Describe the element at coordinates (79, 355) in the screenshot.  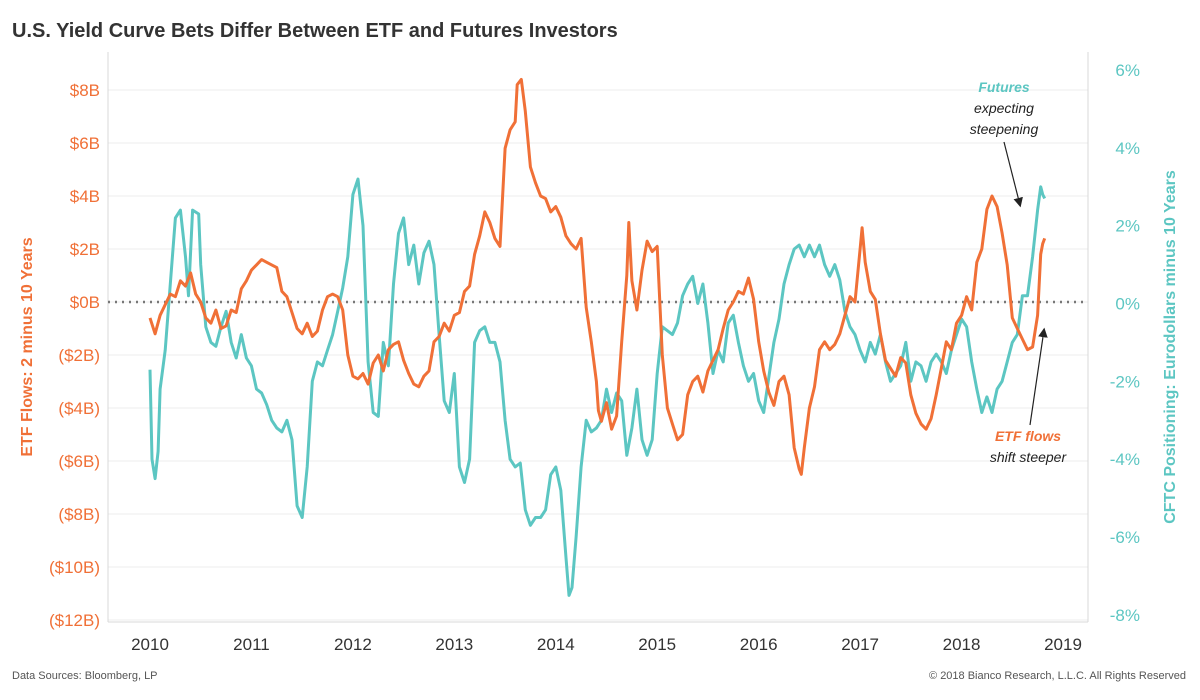
I see `left-tick-label: ($2B)` at that location.